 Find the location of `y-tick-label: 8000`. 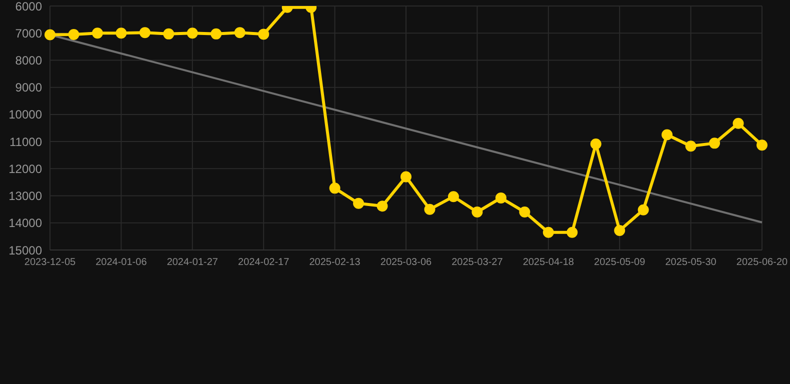

y-tick-label: 8000 is located at coordinates (28, 60).